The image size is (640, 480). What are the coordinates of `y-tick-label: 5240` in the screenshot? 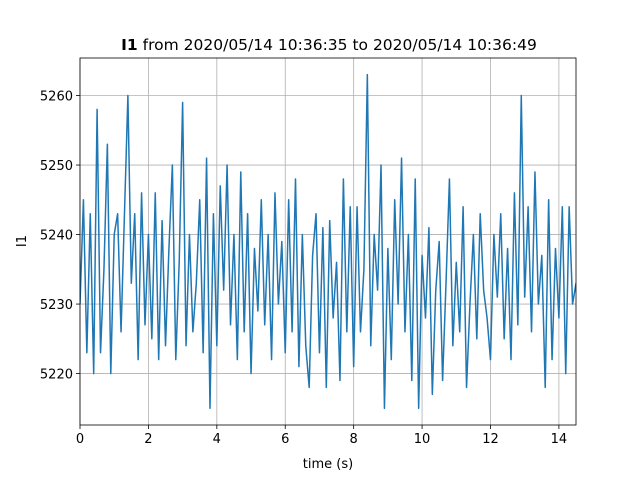 It's located at (56, 236).